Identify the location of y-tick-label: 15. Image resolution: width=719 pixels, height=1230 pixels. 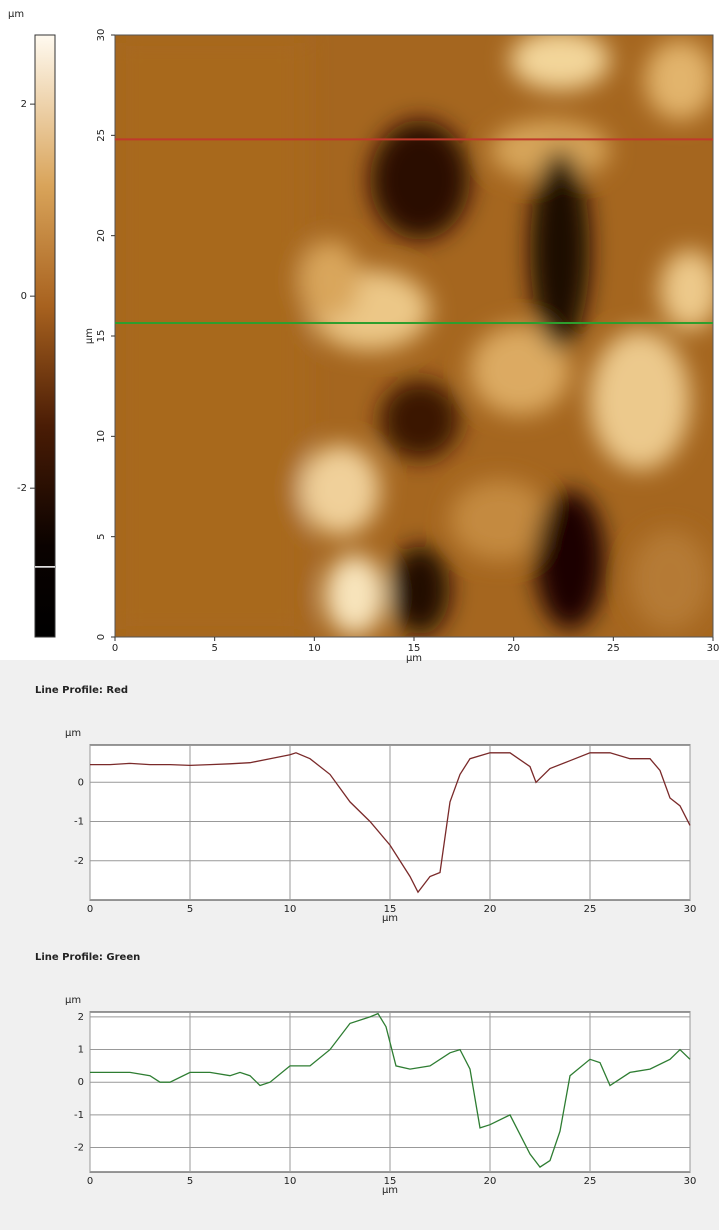
(101, 336).